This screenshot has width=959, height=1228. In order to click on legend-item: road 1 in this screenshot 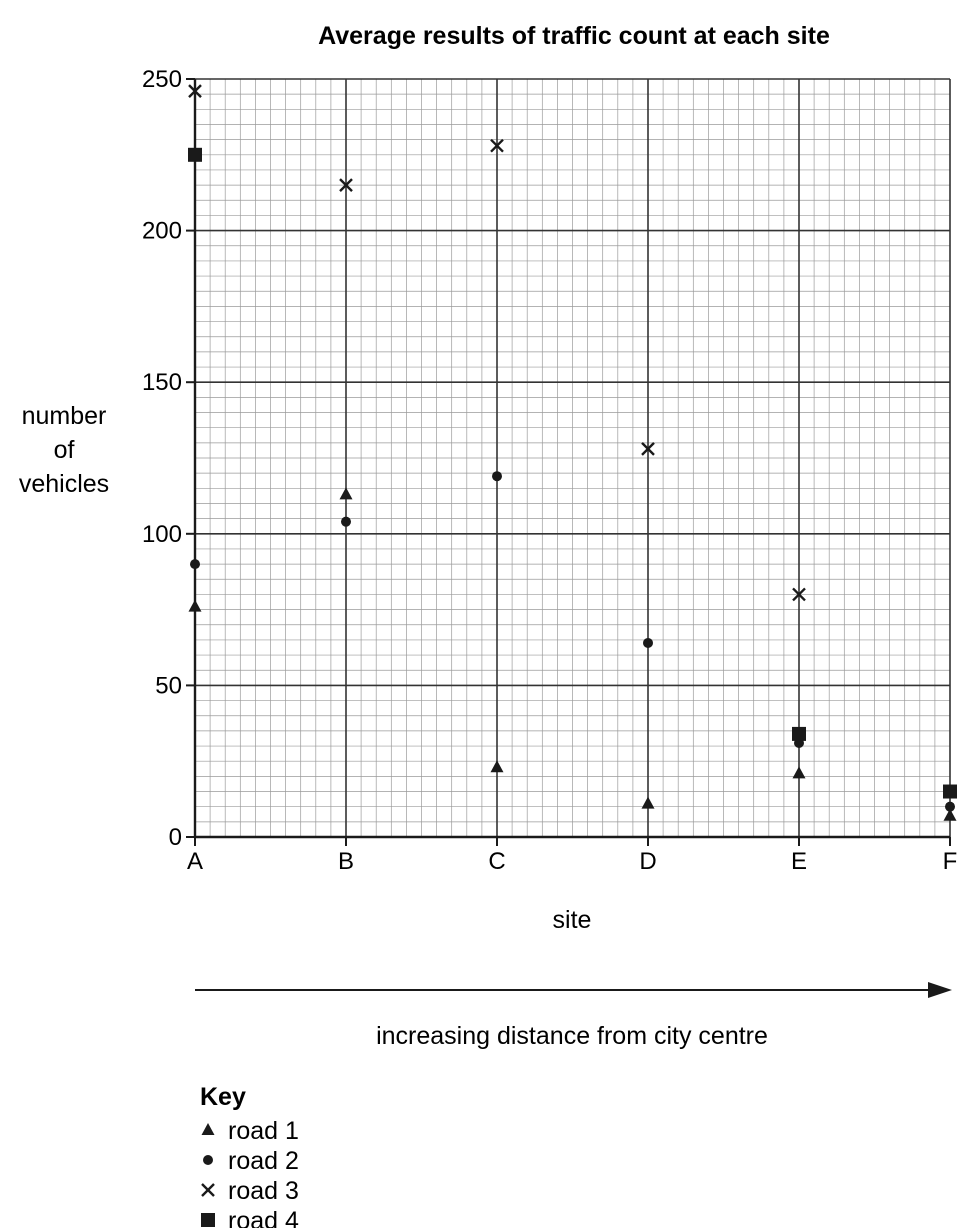, I will do `click(250, 1131)`.